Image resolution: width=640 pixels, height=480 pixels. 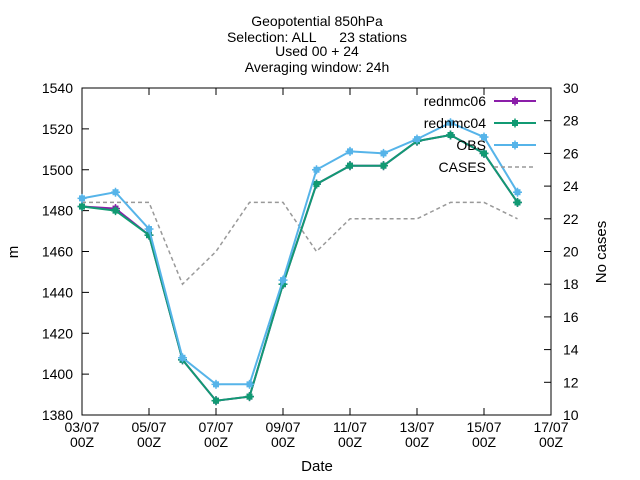 What do you see at coordinates (561, 251) in the screenshot?
I see `y2-axis: 10 12 14 16 18 20 22 24 26 28 30` at bounding box center [561, 251].